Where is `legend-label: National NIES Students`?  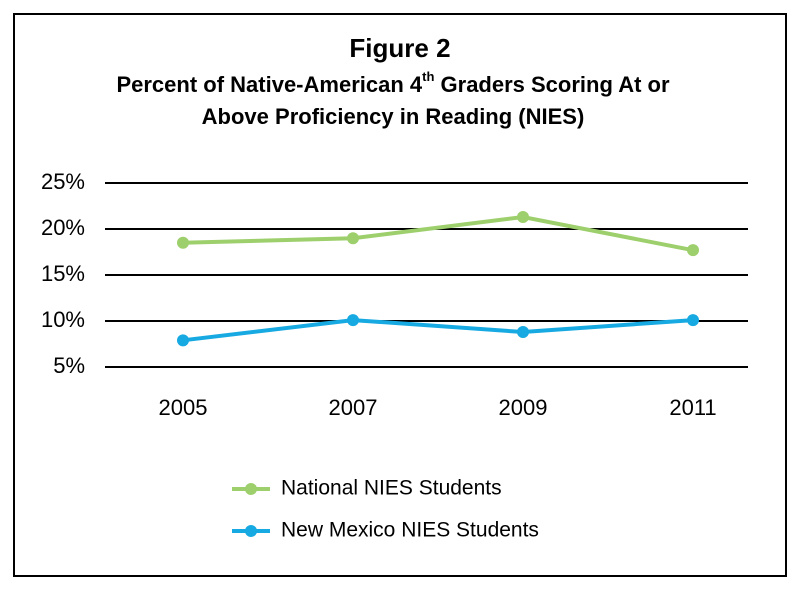 legend-label: National NIES Students is located at coordinates (391, 488).